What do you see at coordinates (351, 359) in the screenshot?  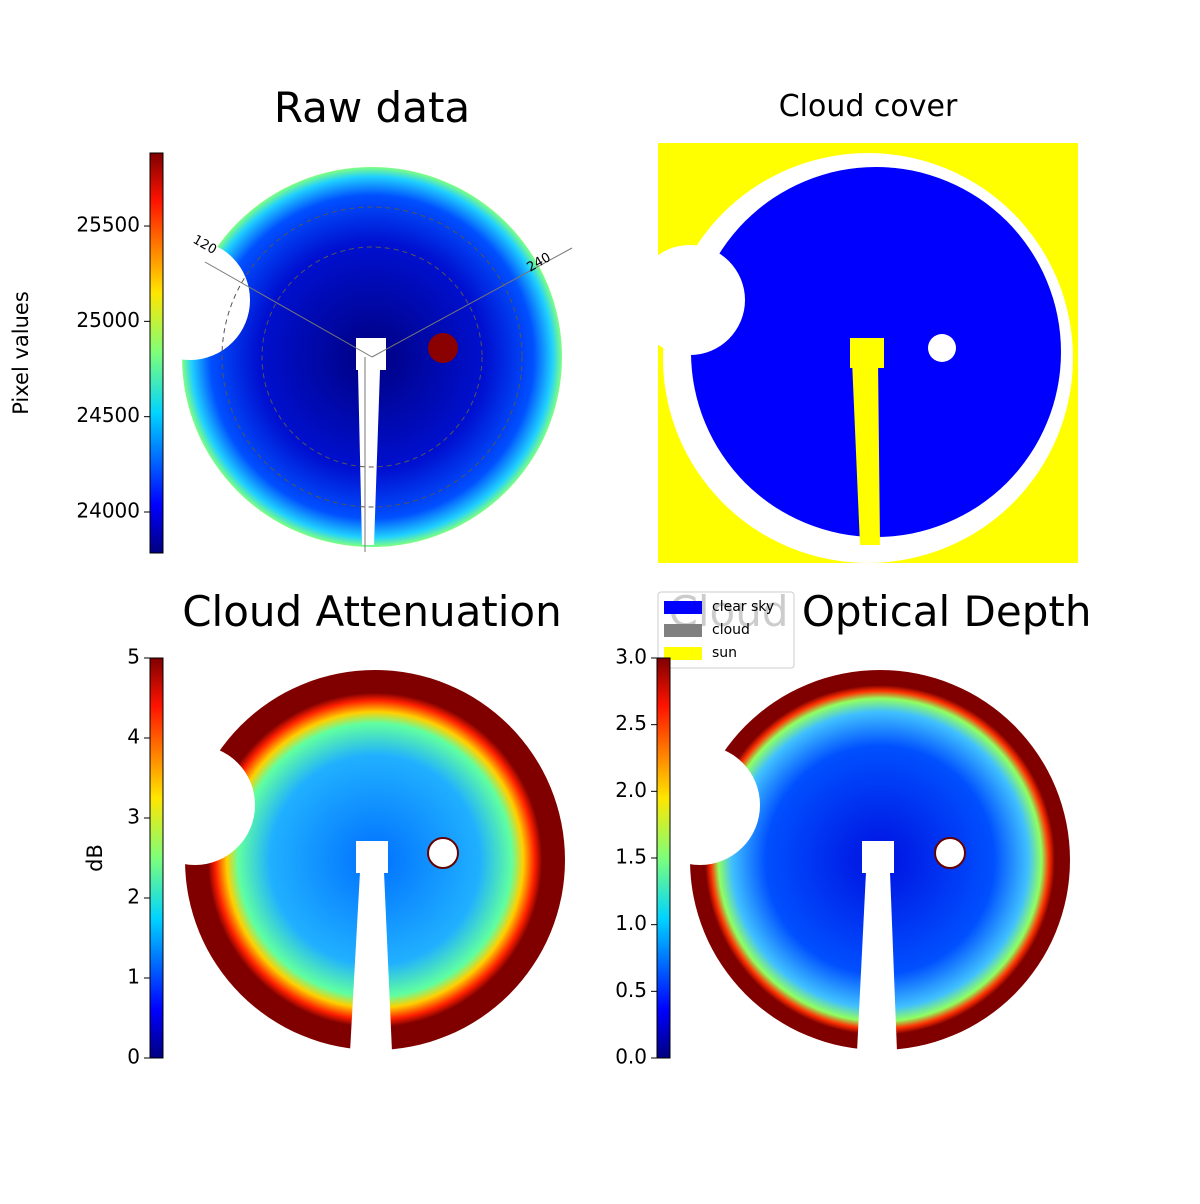 I see `raw-image` at bounding box center [351, 359].